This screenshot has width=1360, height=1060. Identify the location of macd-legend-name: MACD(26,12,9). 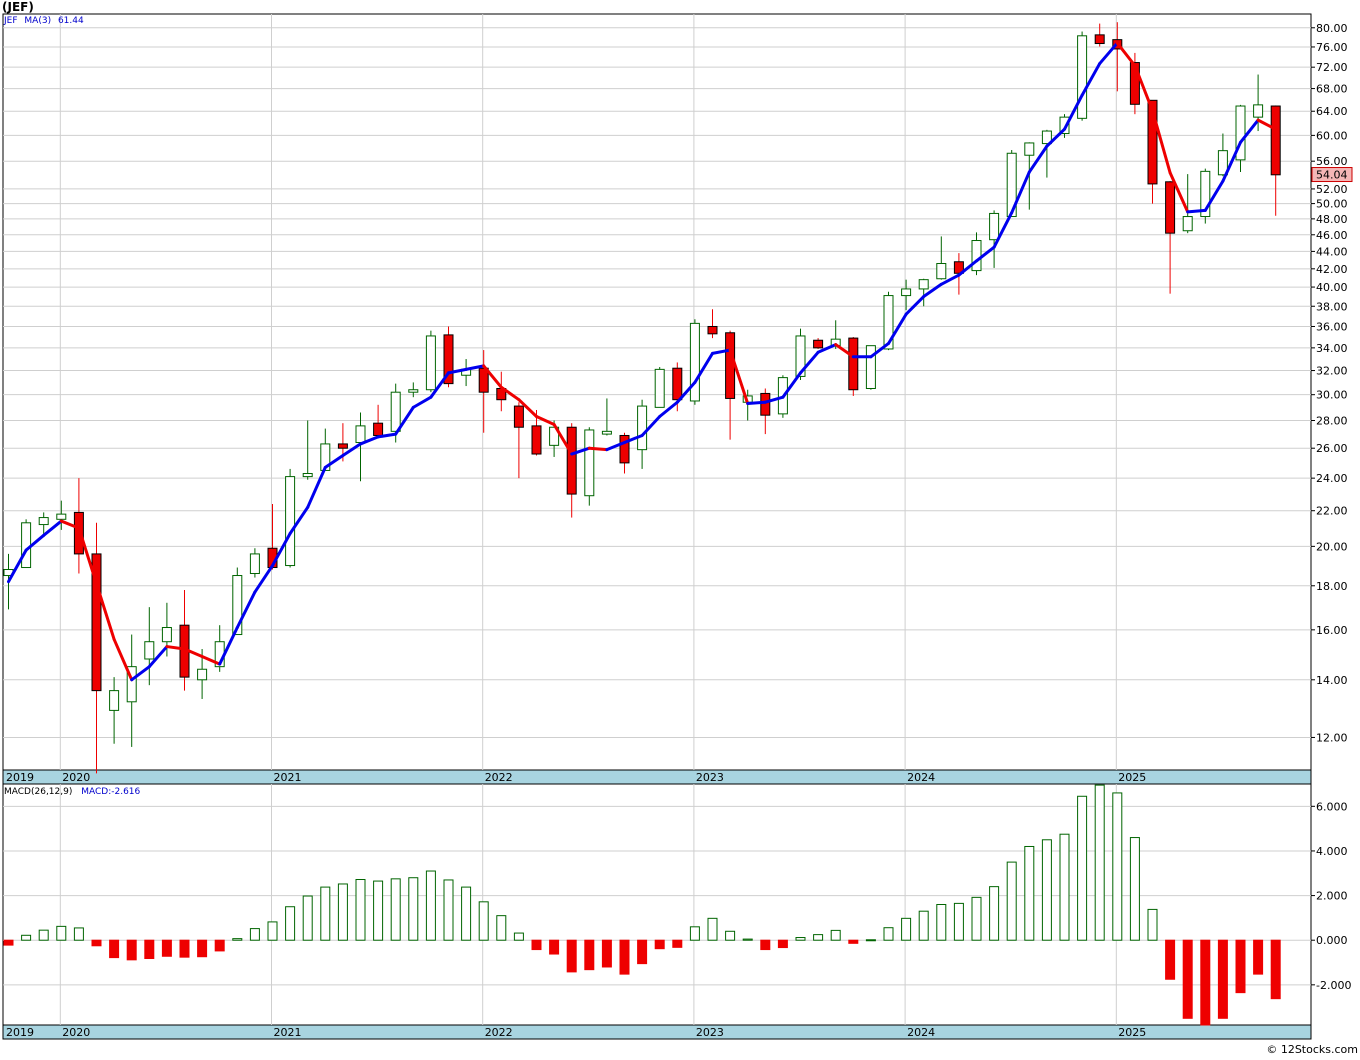
(38, 792).